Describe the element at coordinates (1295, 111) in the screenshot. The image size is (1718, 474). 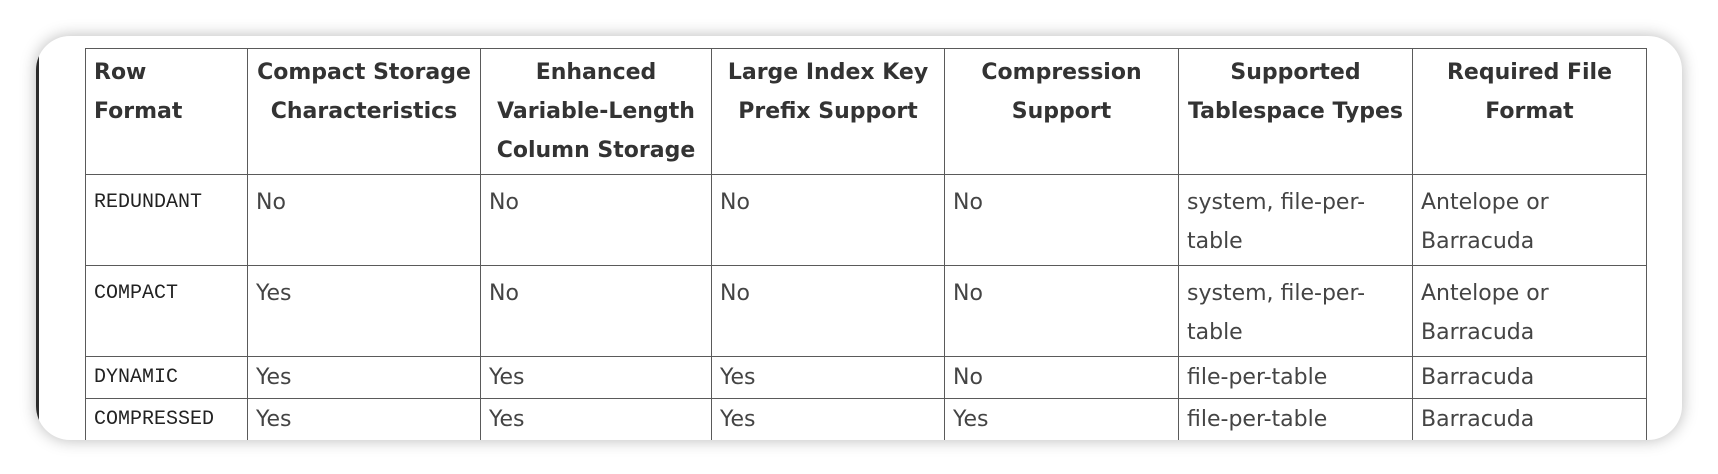
I see `header-tablespace-types: Supported Tablespace Types` at that location.